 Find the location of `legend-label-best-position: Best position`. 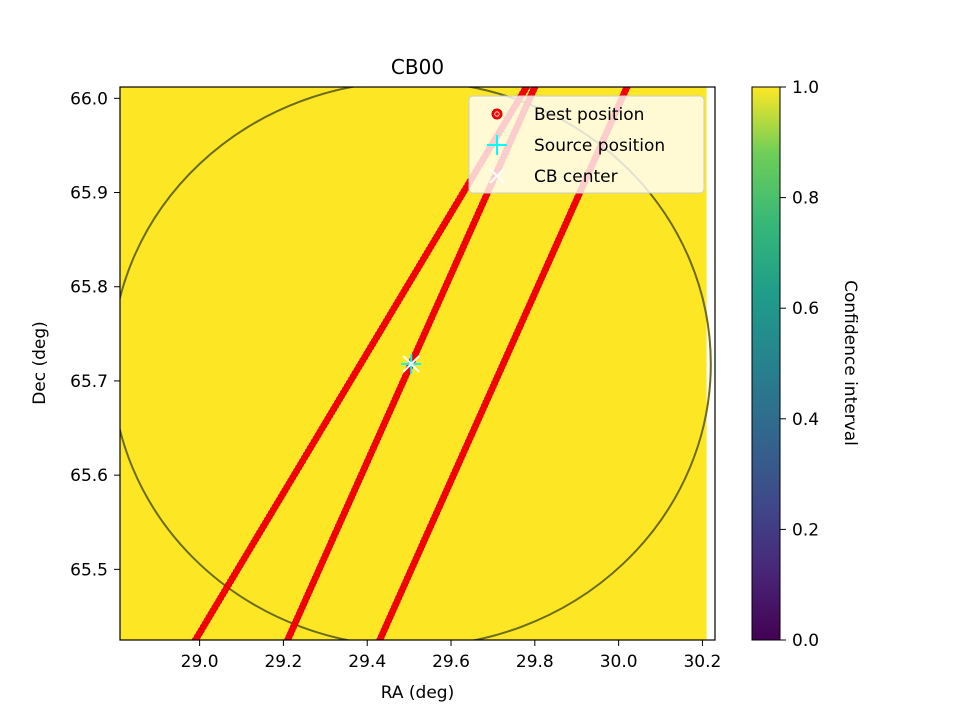

legend-label-best-position: Best position is located at coordinates (589, 115).